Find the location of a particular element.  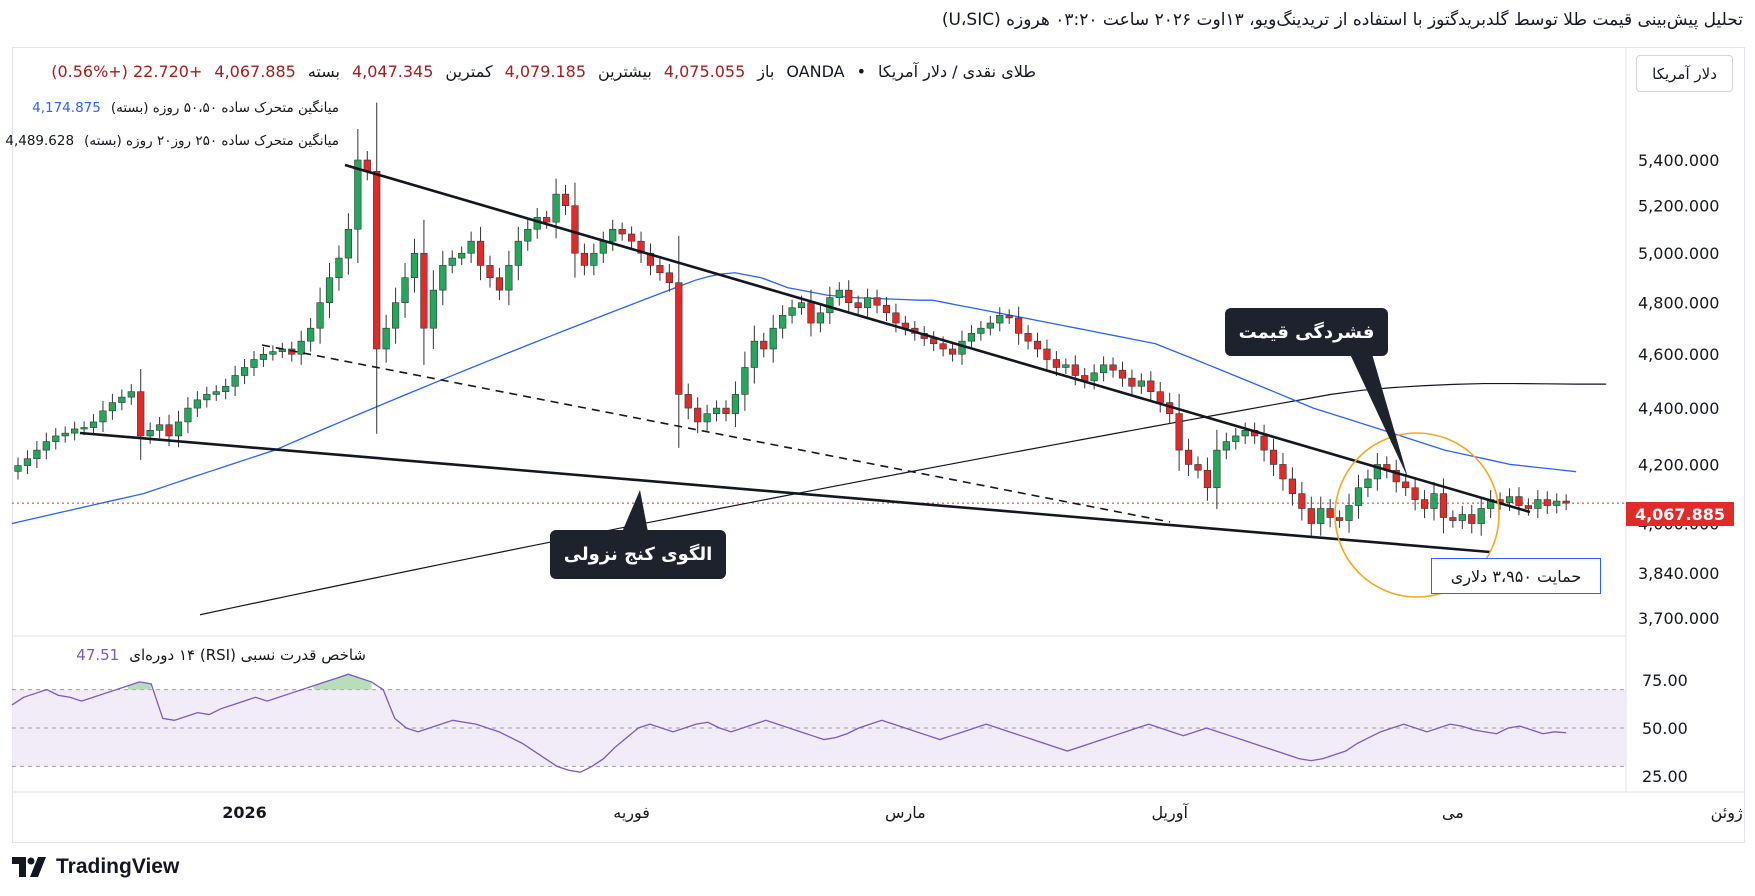

callout-compression: فشردگی قیمت is located at coordinates (1306, 332).